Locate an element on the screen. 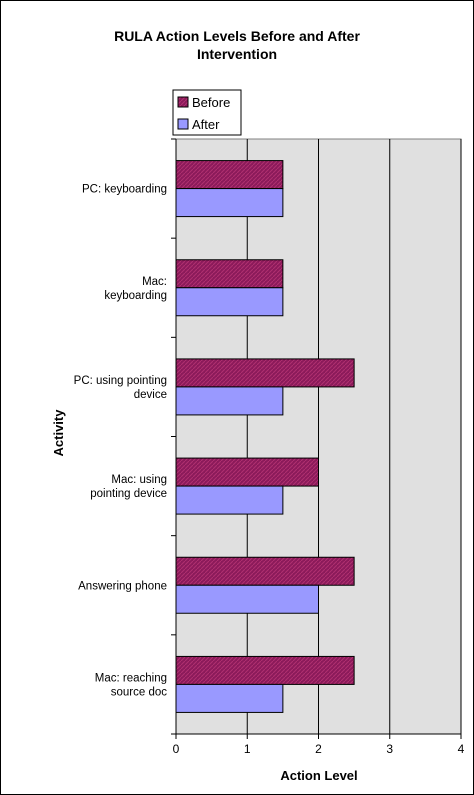 The width and height of the screenshot is (474, 795). category-label-5: Answering phone is located at coordinates (122, 586).